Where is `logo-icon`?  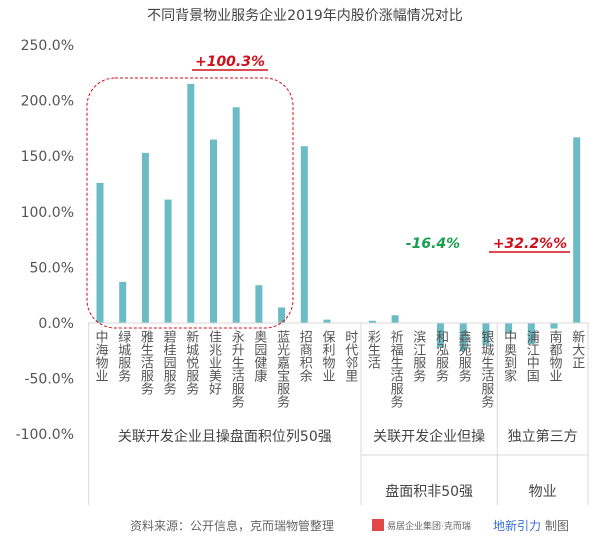
logo-icon is located at coordinates (378, 525).